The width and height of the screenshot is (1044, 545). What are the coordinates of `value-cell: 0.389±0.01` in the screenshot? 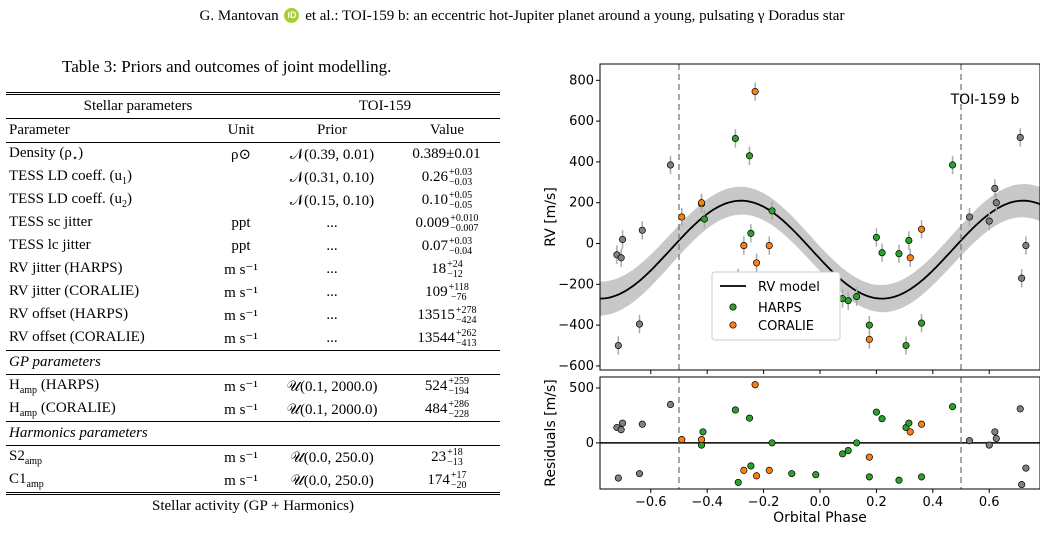 It's located at (446, 154).